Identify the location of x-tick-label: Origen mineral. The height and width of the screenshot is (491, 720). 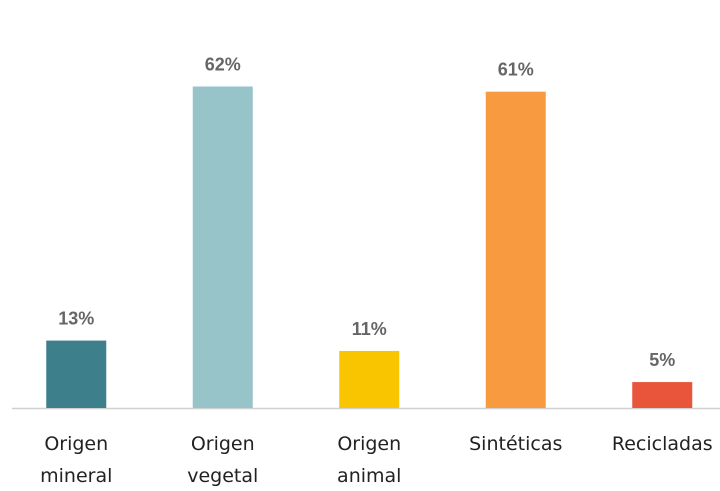
(76, 460).